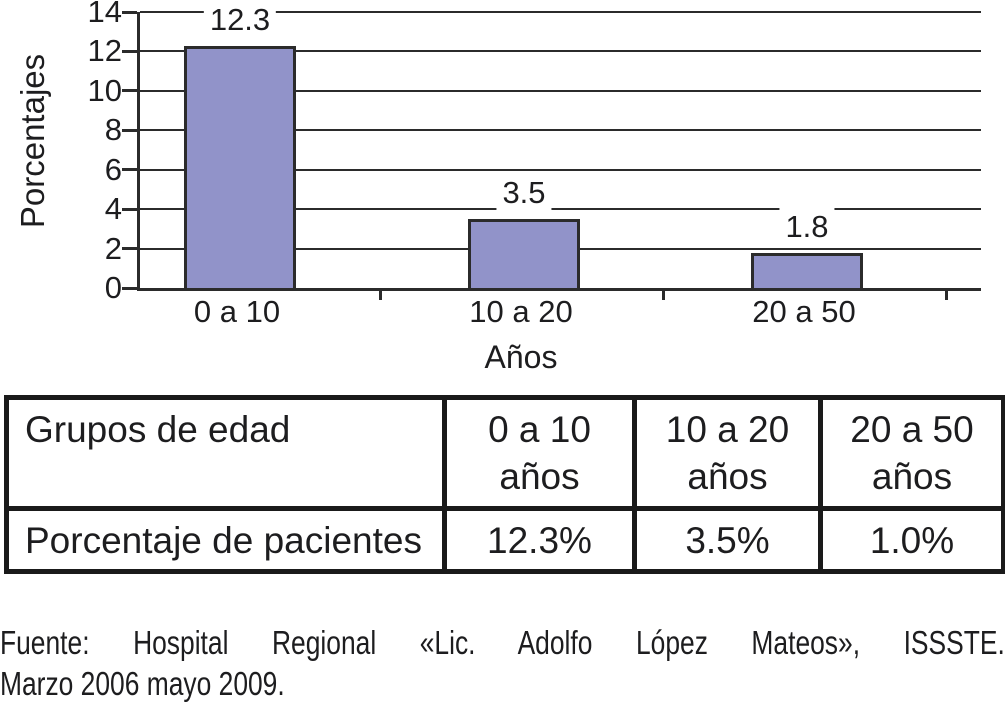  What do you see at coordinates (539, 453) in the screenshot?
I see `table-cell-group-1: 0 a 10 años` at bounding box center [539, 453].